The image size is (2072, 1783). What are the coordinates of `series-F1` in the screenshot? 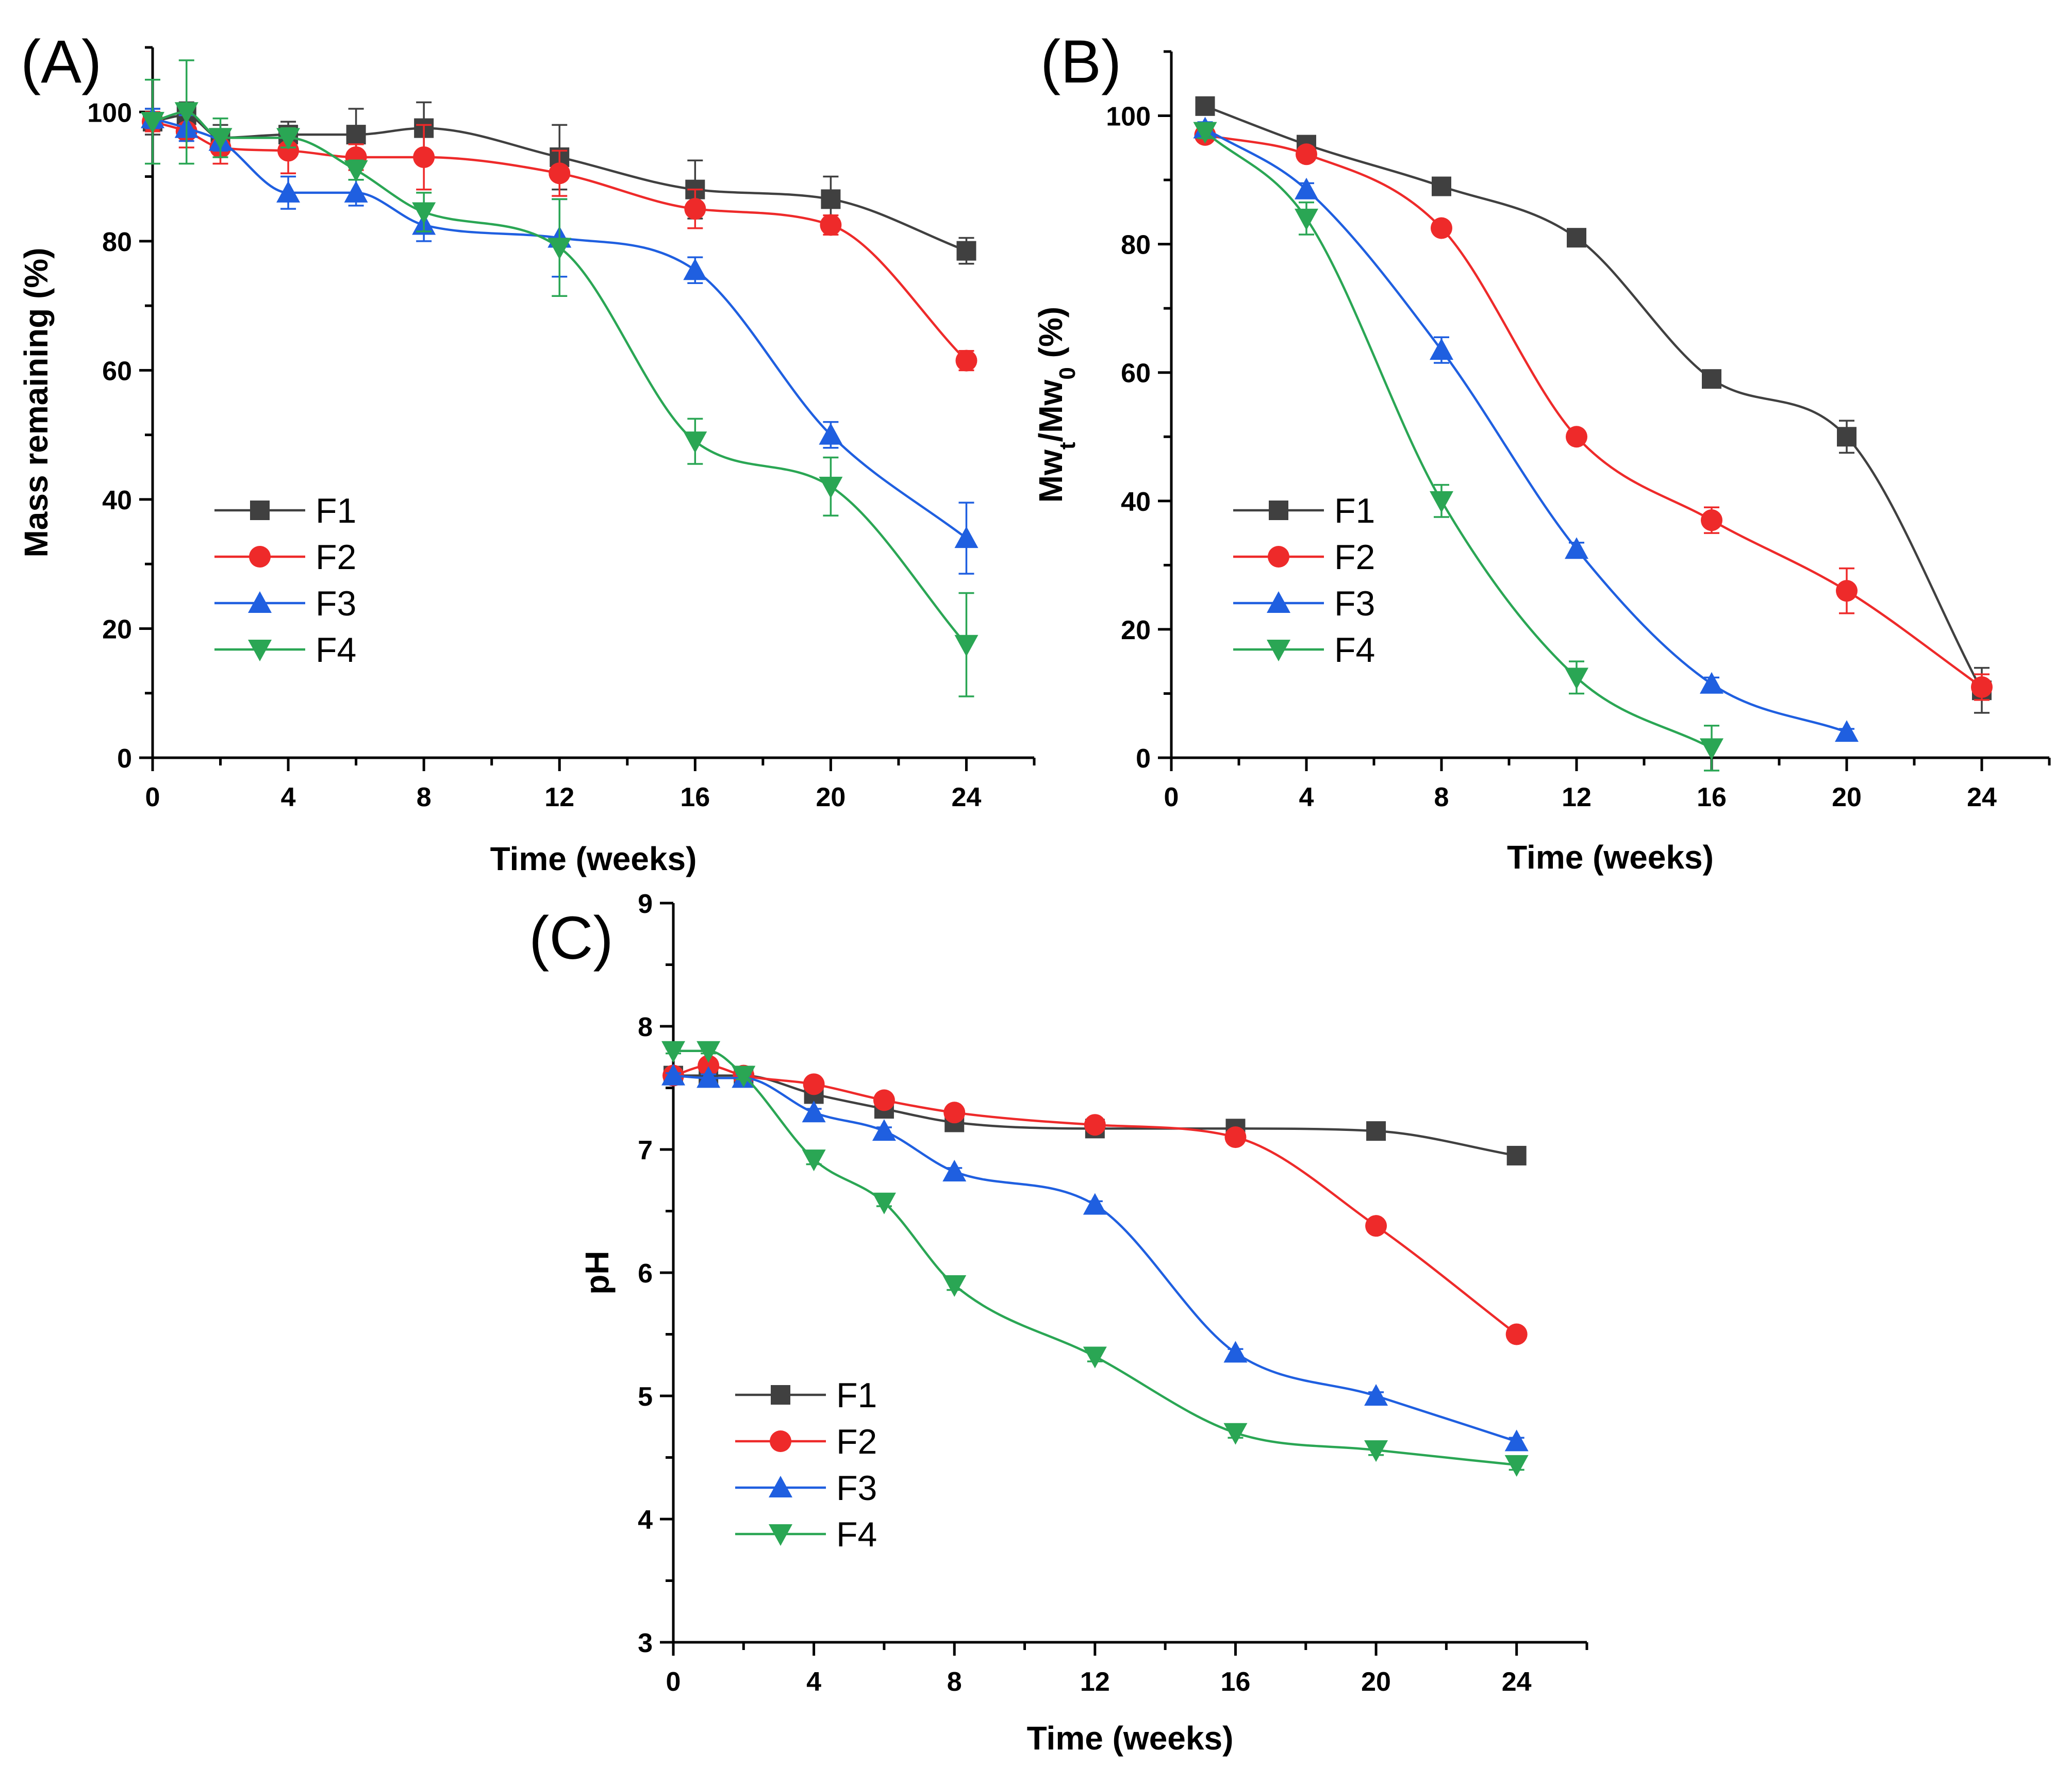 It's located at (1593, 405).